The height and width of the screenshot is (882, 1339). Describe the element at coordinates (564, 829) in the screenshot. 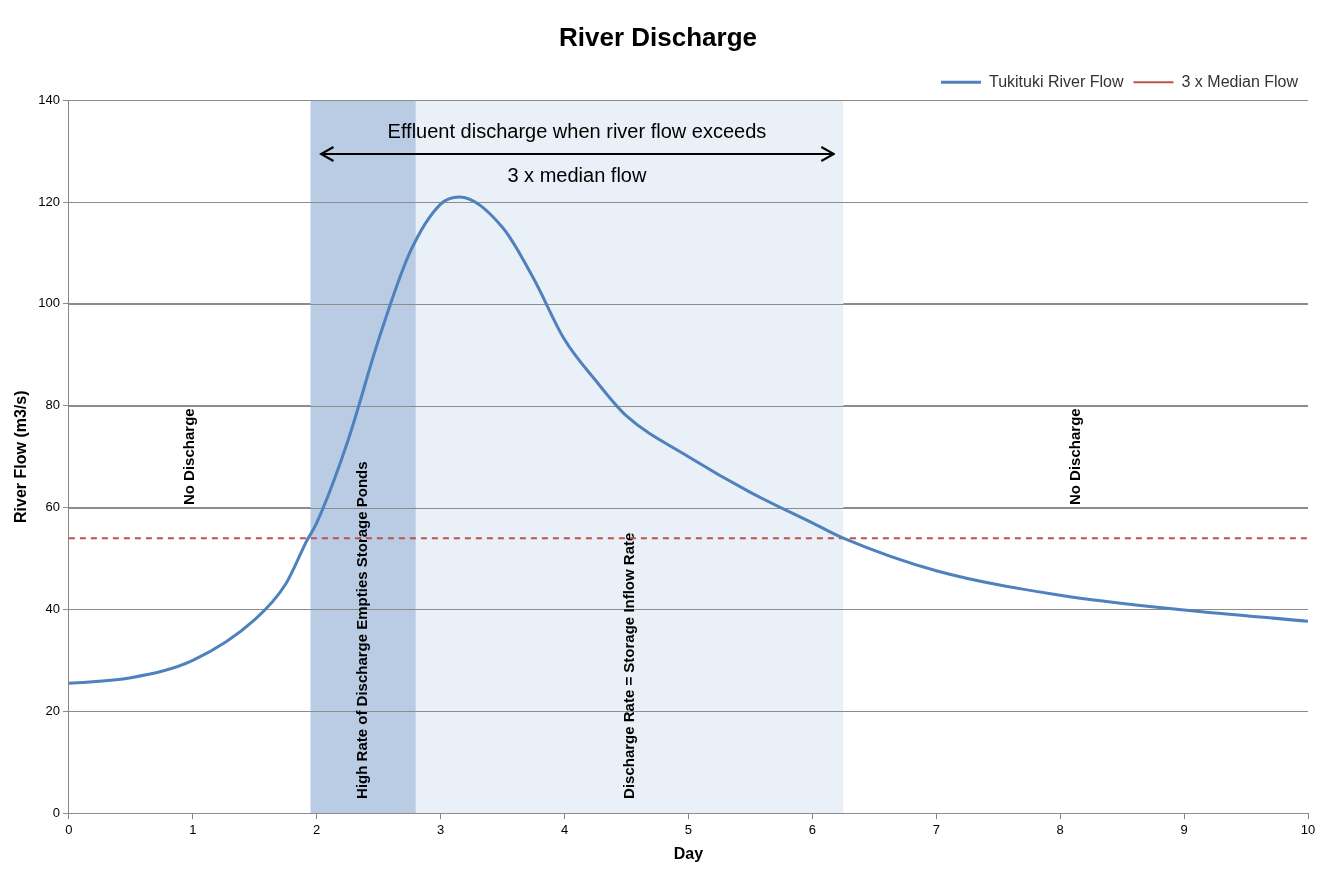

I see `x-tick-label: 4` at that location.